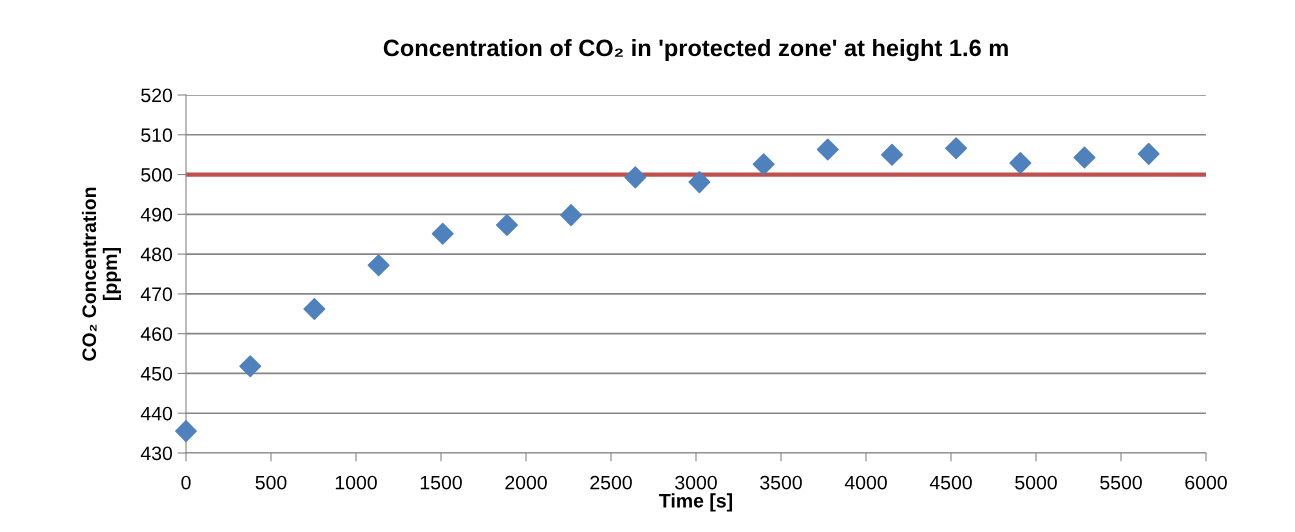  Describe the element at coordinates (696, 502) in the screenshot. I see `x-axis-title: Time [s]` at that location.